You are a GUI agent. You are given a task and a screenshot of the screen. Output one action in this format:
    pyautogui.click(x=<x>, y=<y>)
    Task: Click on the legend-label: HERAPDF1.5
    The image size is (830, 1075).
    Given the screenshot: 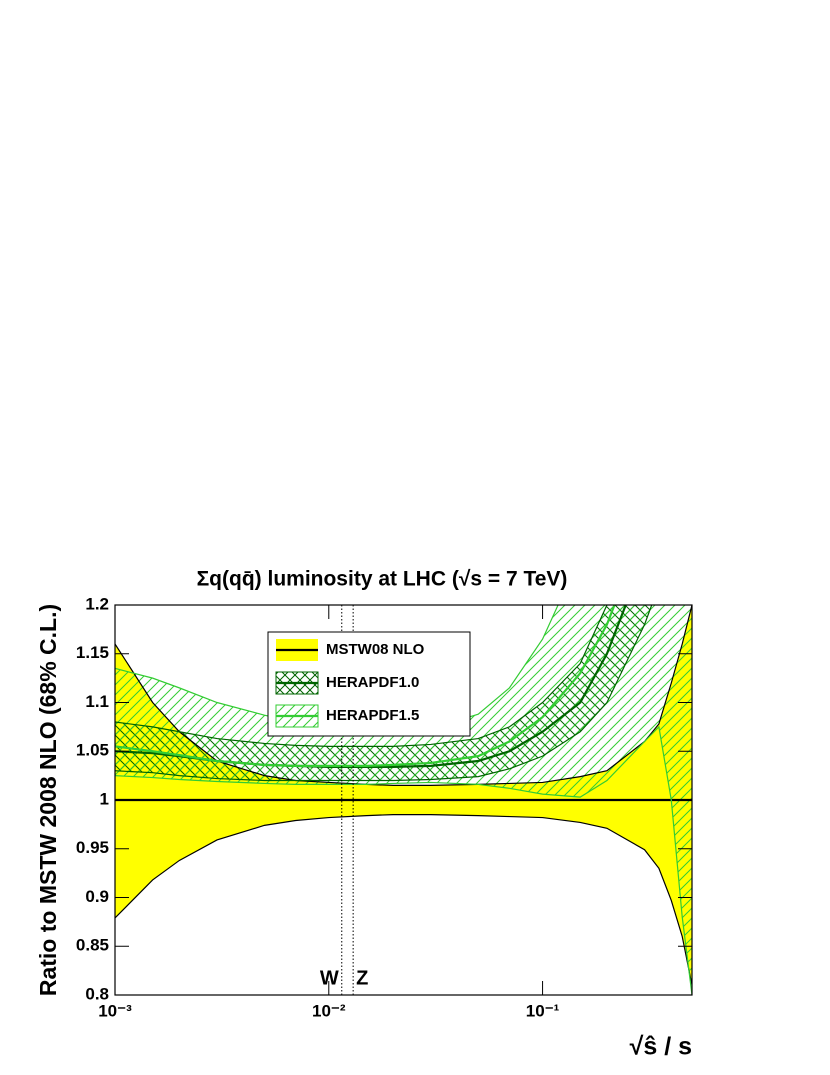 What is the action you would take?
    pyautogui.click(x=372, y=715)
    